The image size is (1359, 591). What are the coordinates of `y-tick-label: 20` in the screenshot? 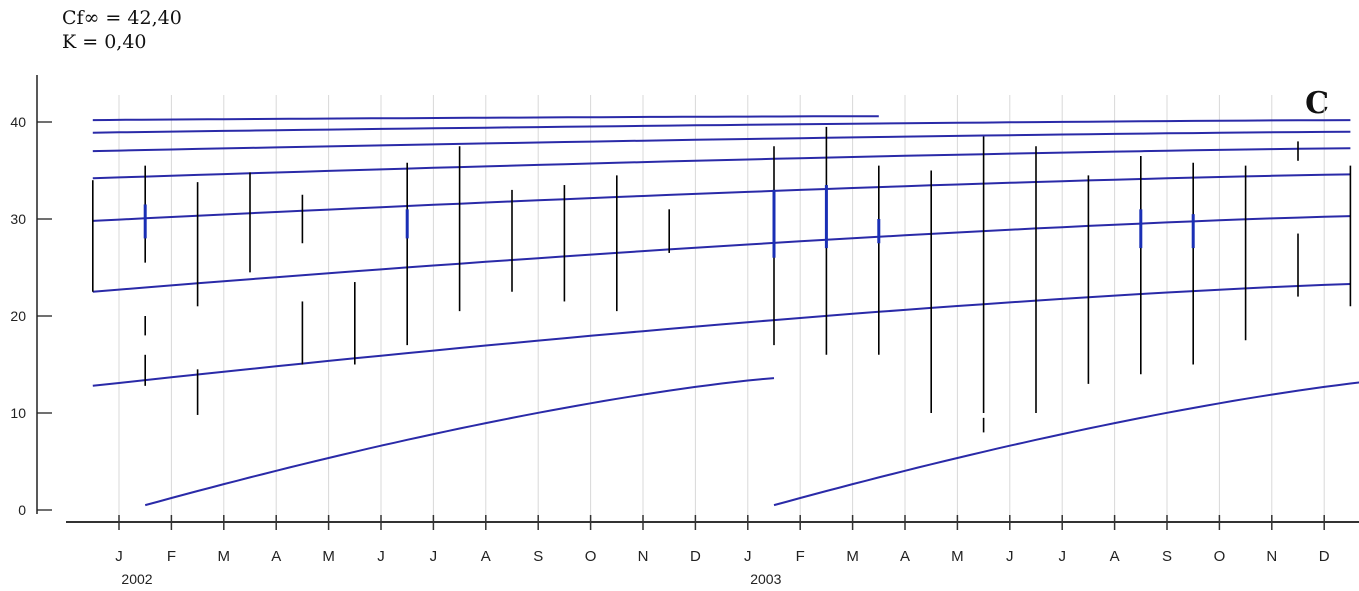 It's located at (18, 316).